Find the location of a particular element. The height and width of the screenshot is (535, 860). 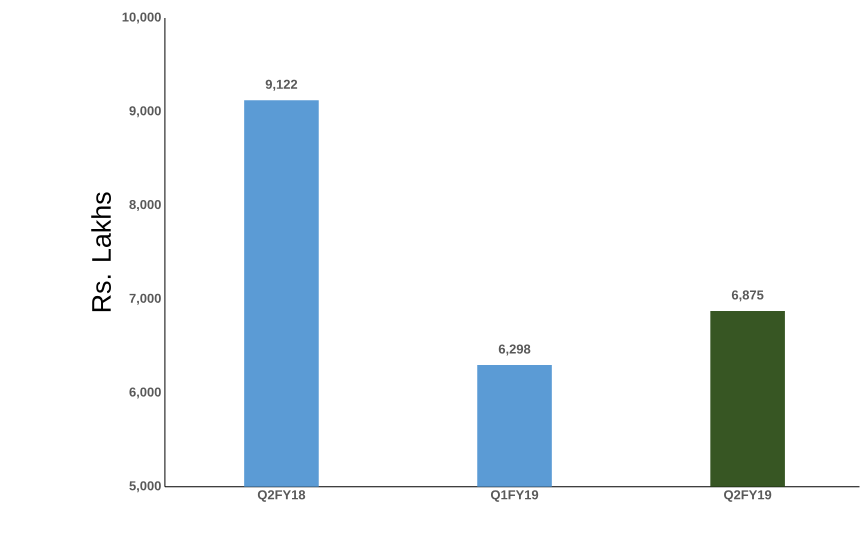

y-tick-label: 10,000 is located at coordinates (141, 18).